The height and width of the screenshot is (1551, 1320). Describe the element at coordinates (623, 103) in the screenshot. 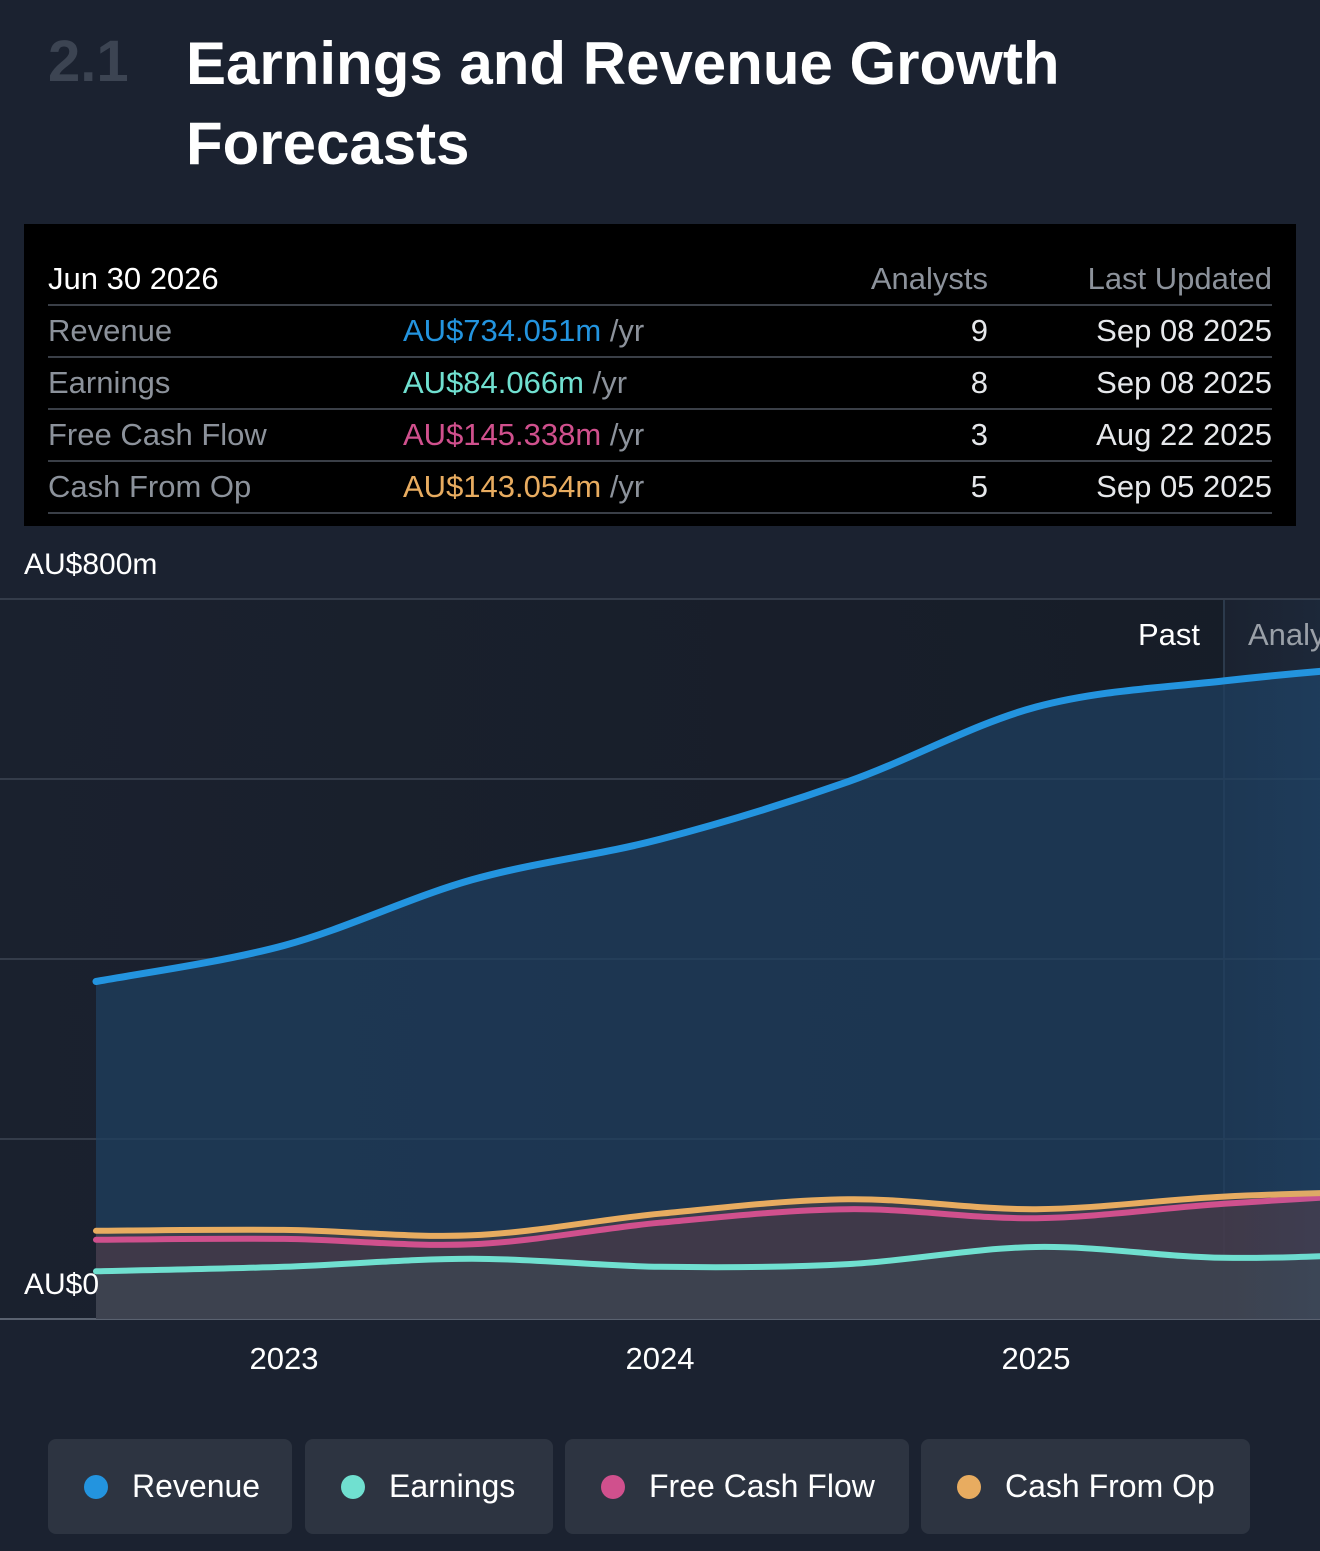

I see `section-title: Earnings and Revenue Growth Forecasts` at that location.